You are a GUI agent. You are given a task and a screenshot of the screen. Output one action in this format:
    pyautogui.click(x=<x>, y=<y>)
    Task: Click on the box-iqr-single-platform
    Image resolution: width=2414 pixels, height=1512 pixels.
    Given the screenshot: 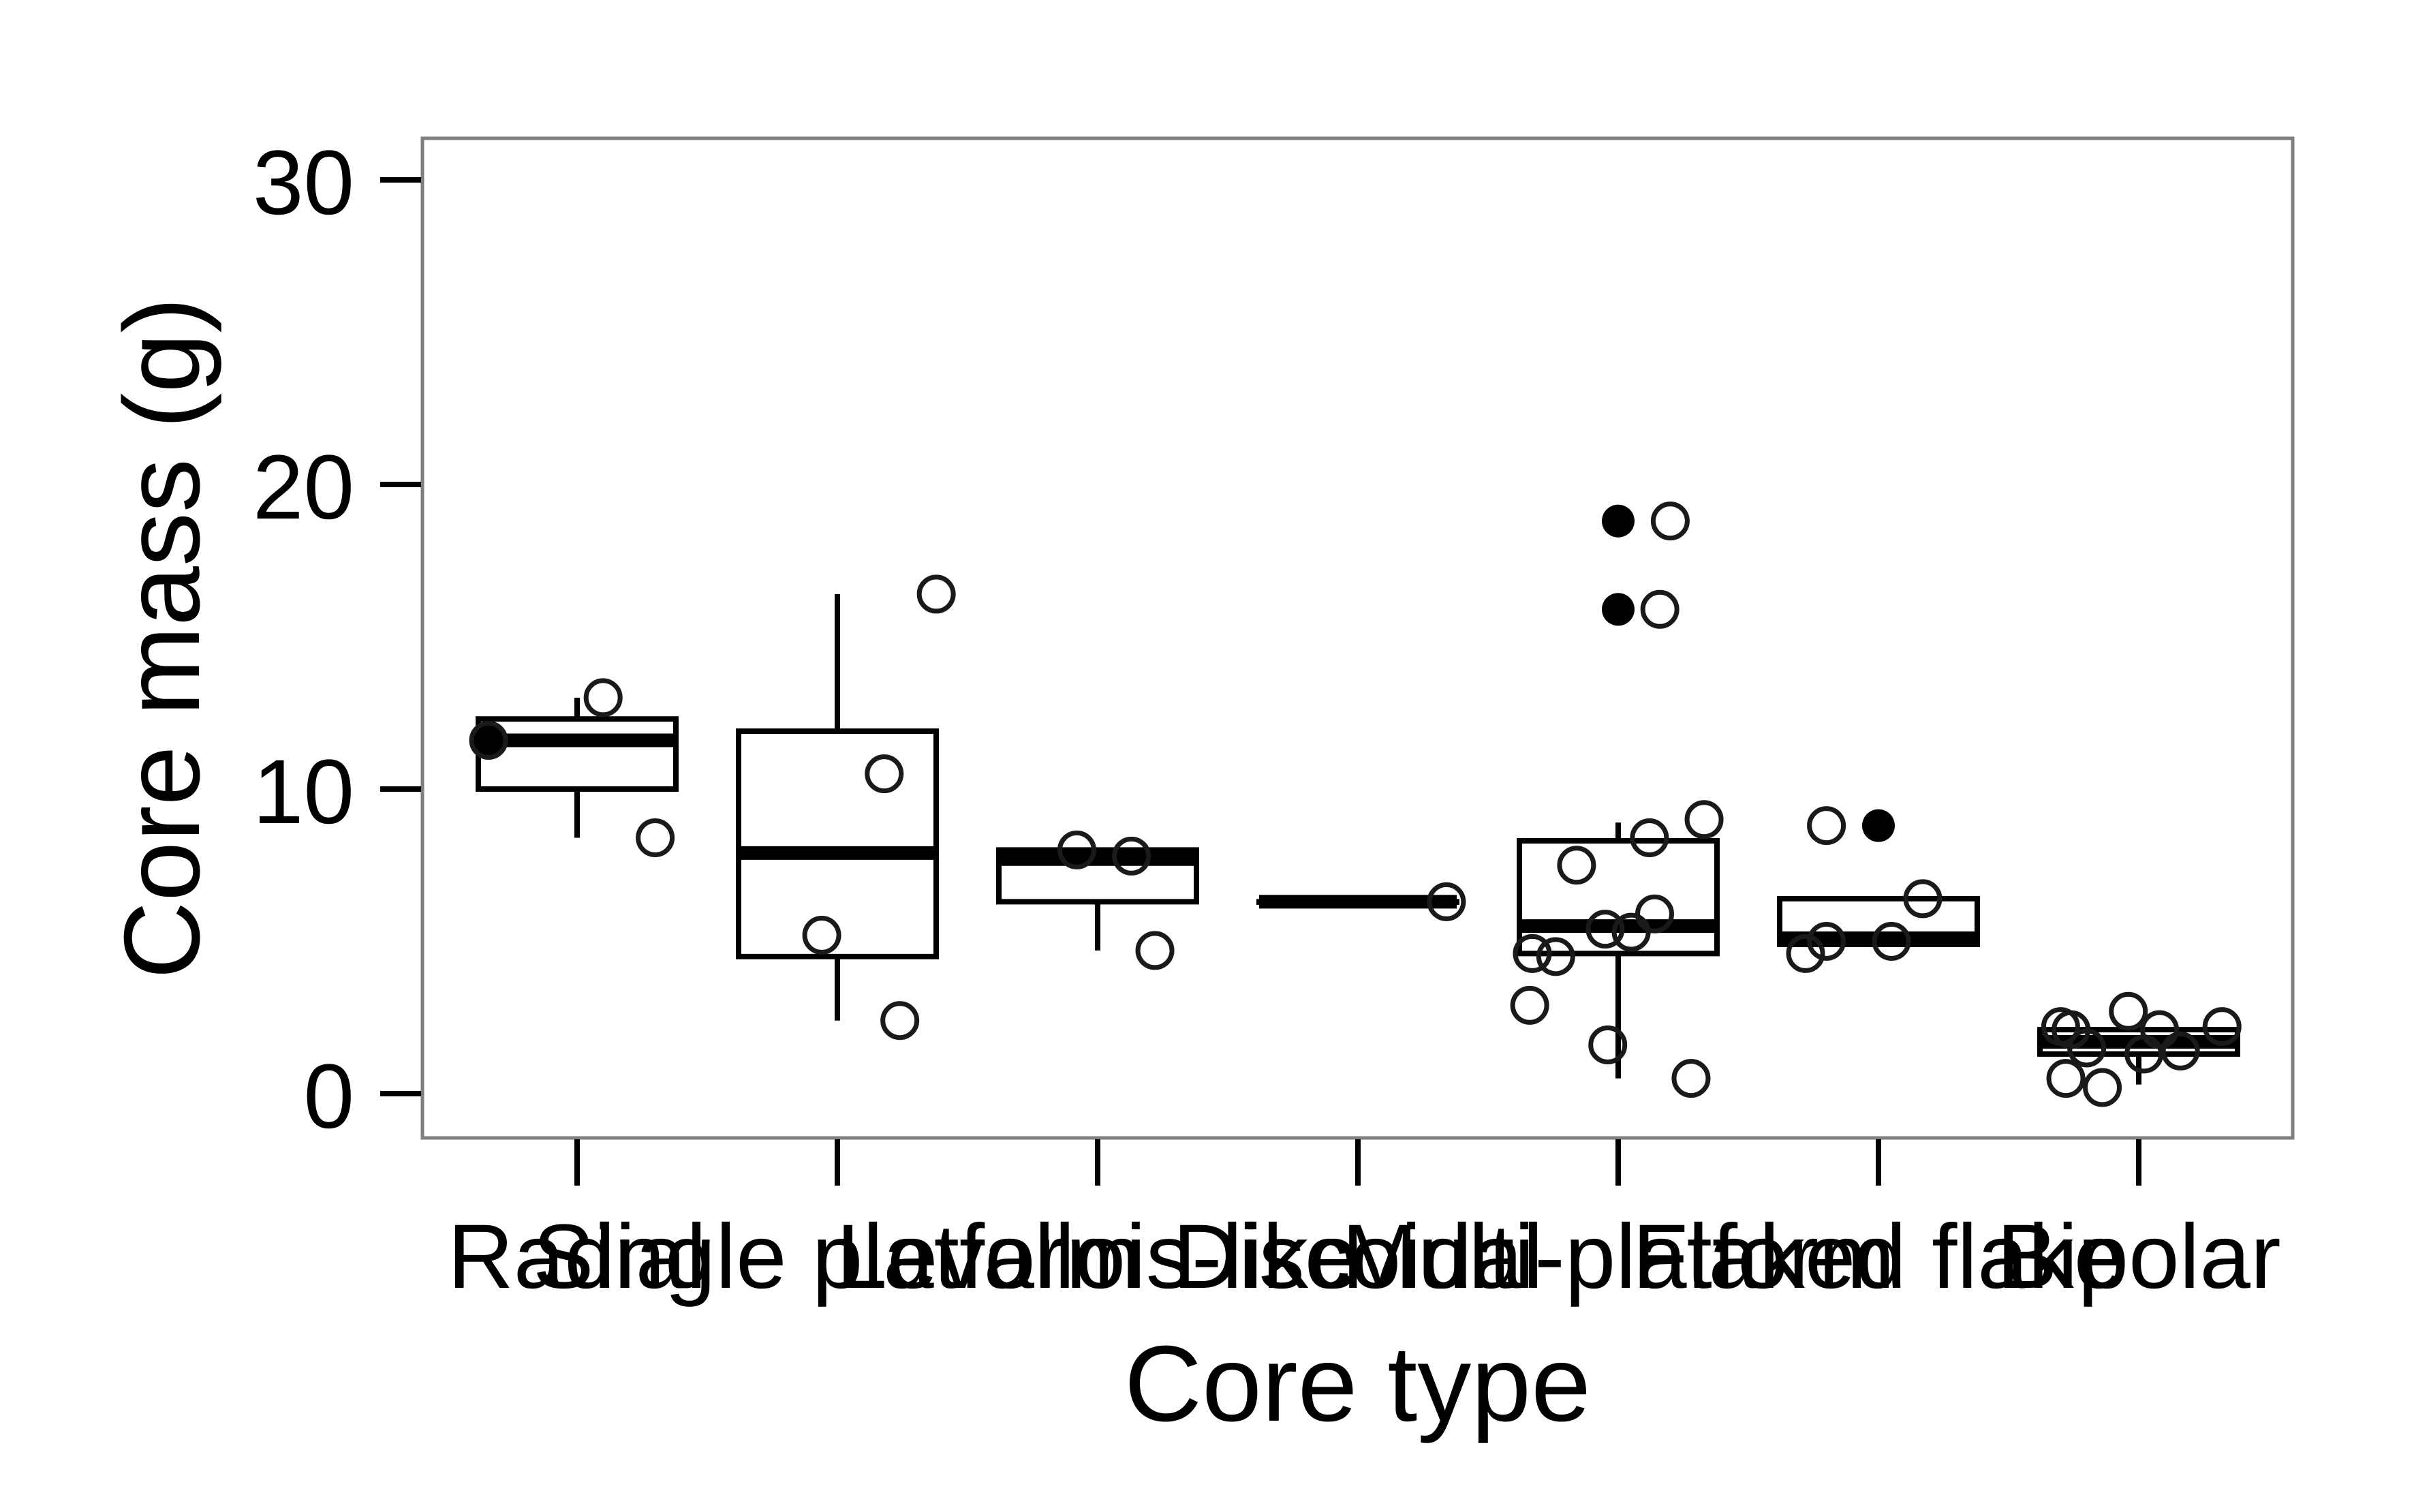 What is the action you would take?
    pyautogui.click(x=838, y=843)
    